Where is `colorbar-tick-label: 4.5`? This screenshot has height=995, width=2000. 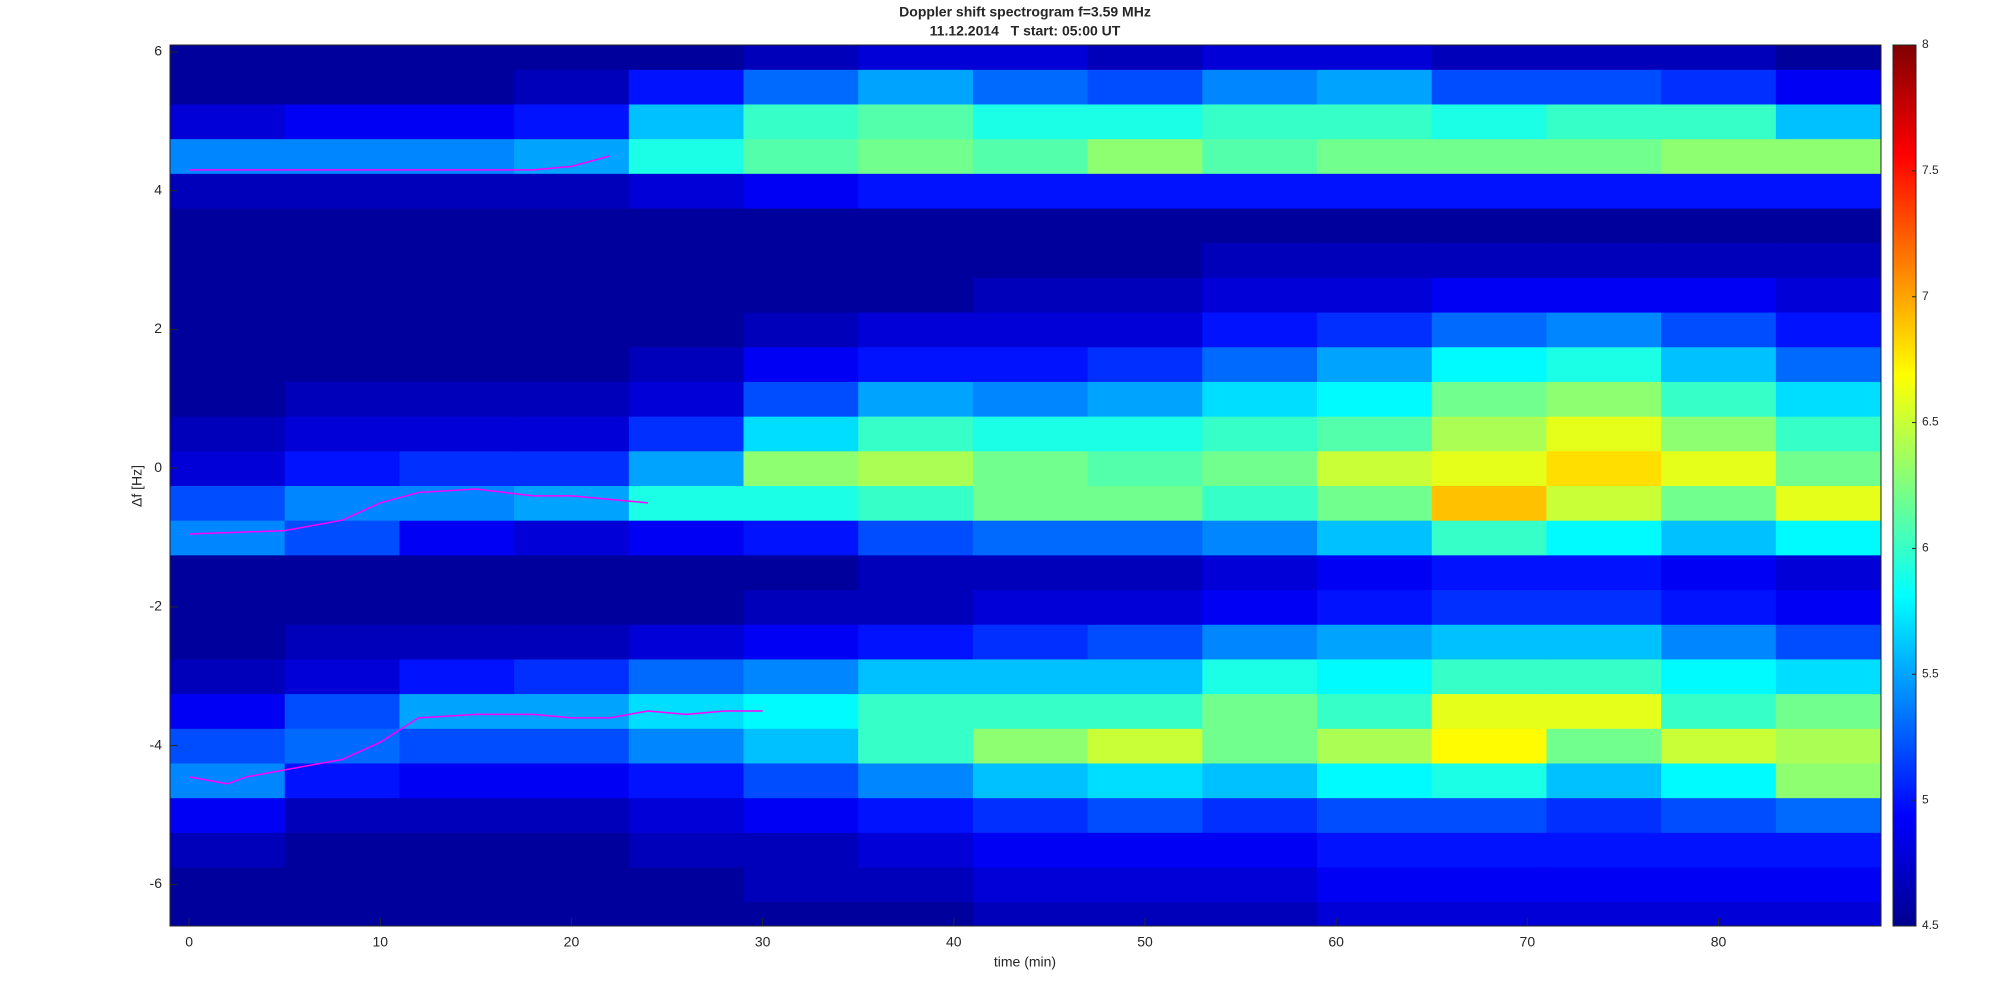
colorbar-tick-label: 4.5 is located at coordinates (1930, 925).